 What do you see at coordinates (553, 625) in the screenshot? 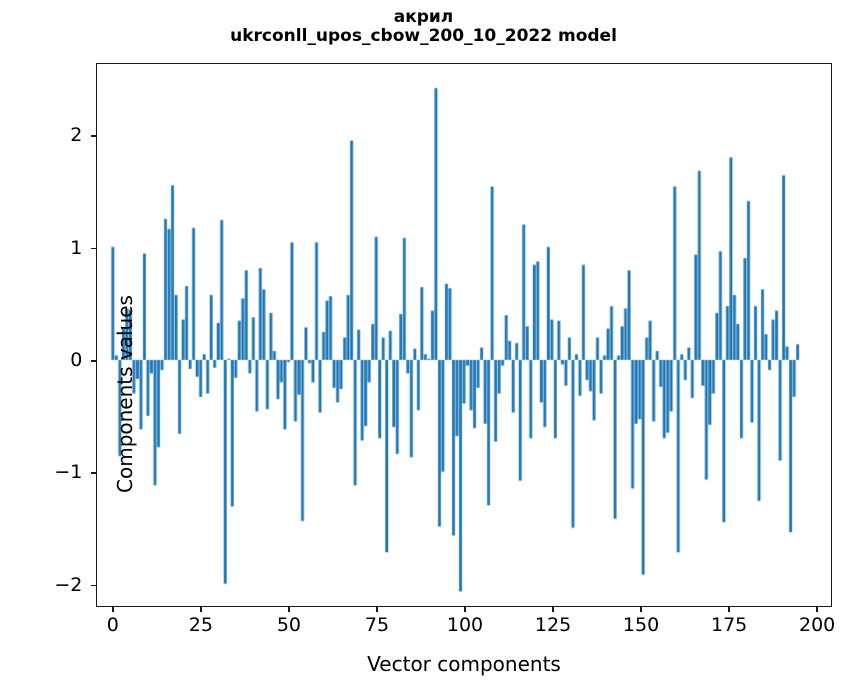
I see `x-tick-label: 125` at bounding box center [553, 625].